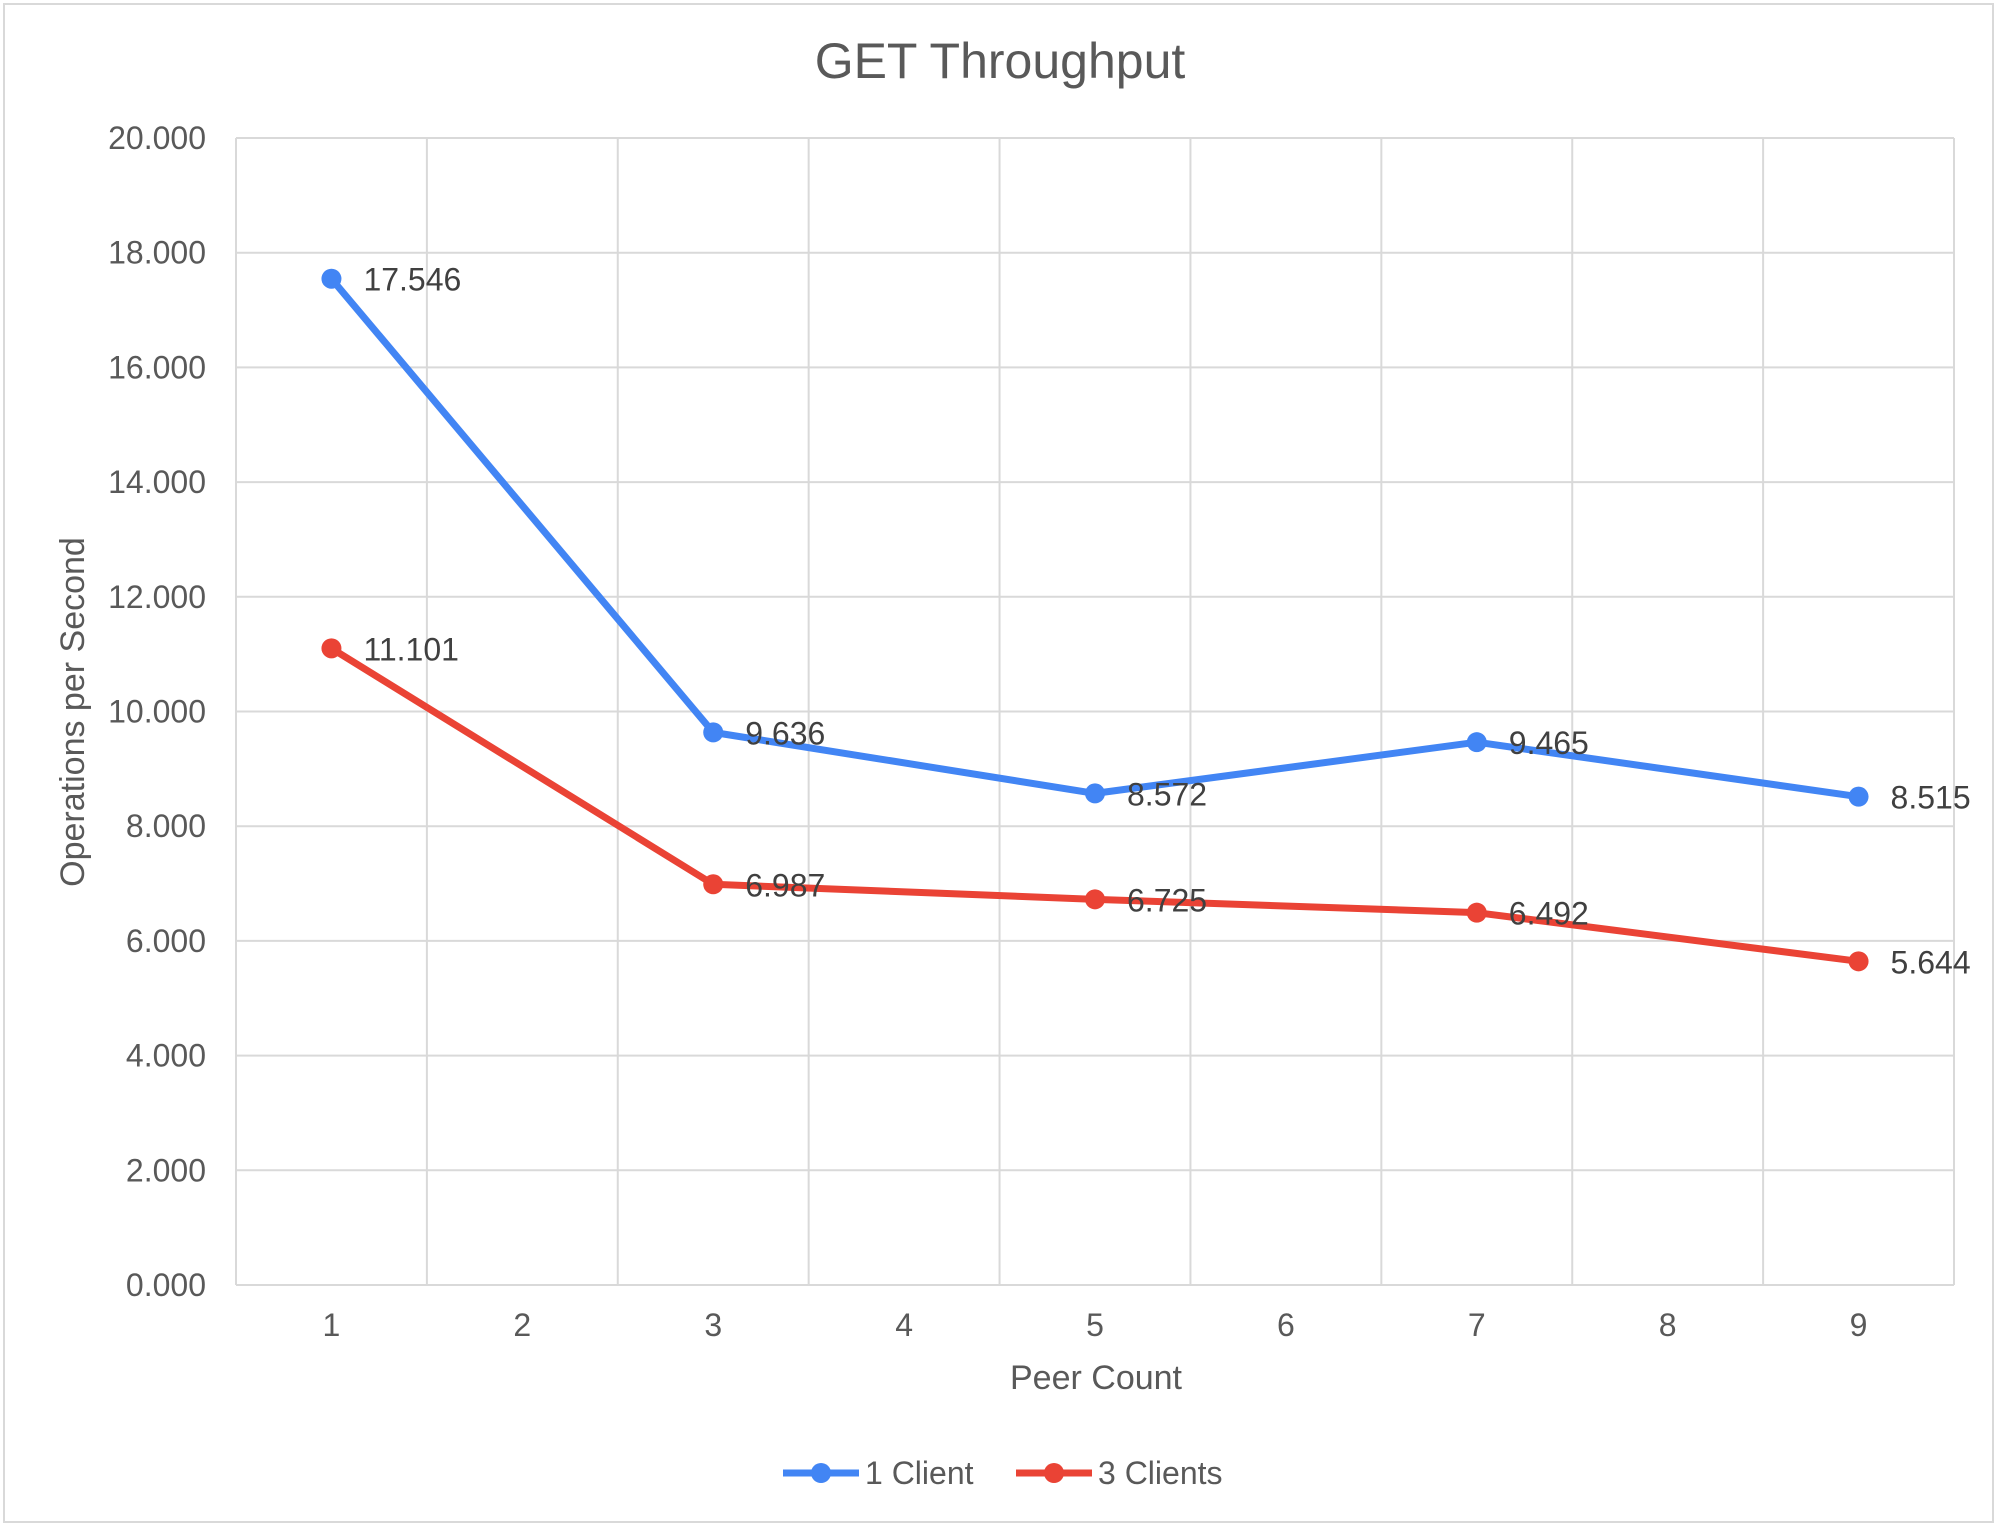 The height and width of the screenshot is (1528, 1999). I want to click on x-tick-label: 2, so click(522, 1325).